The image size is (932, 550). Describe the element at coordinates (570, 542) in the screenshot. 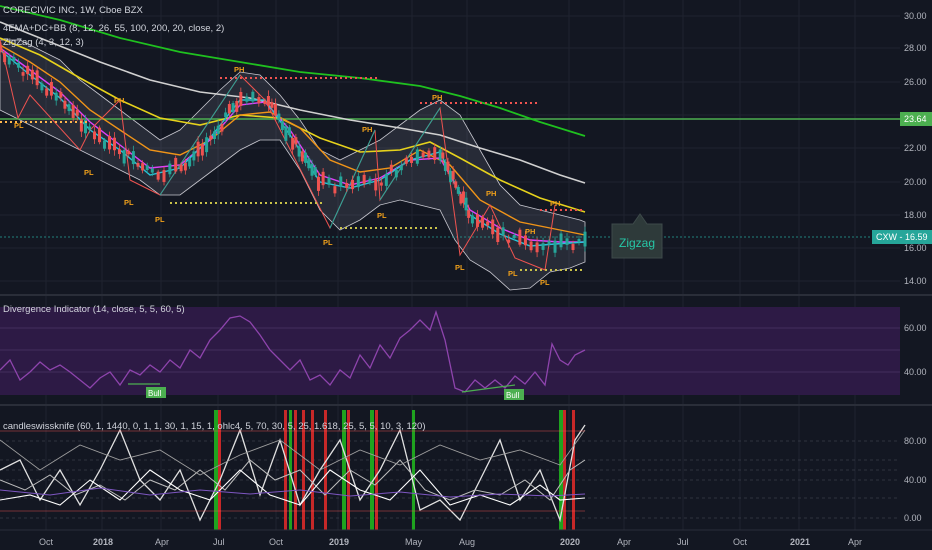

I see `time-label: 2020` at that location.